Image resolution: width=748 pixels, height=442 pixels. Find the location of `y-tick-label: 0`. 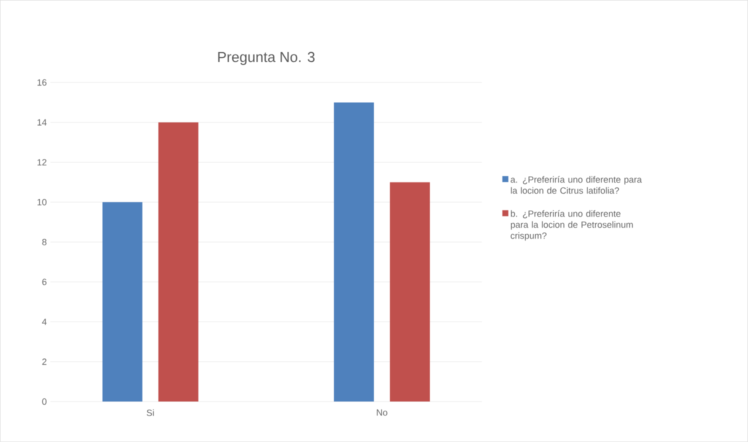

y-tick-label: 0 is located at coordinates (44, 401).